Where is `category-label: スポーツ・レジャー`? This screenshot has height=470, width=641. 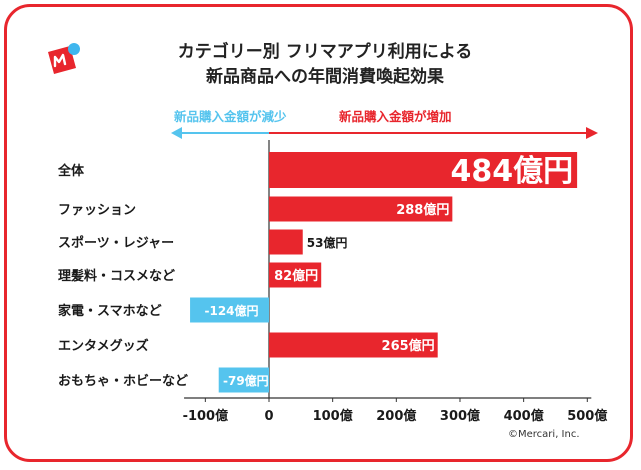 category-label: スポーツ・レジャー is located at coordinates (116, 243).